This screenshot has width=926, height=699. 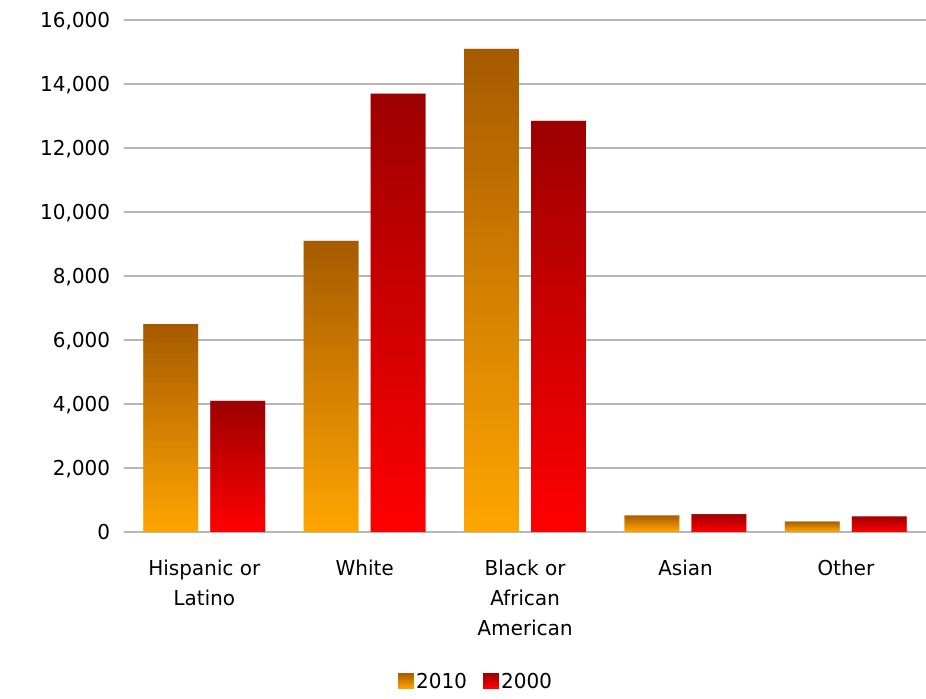 I want to click on y-tick-label: 14,000, so click(x=75, y=84).